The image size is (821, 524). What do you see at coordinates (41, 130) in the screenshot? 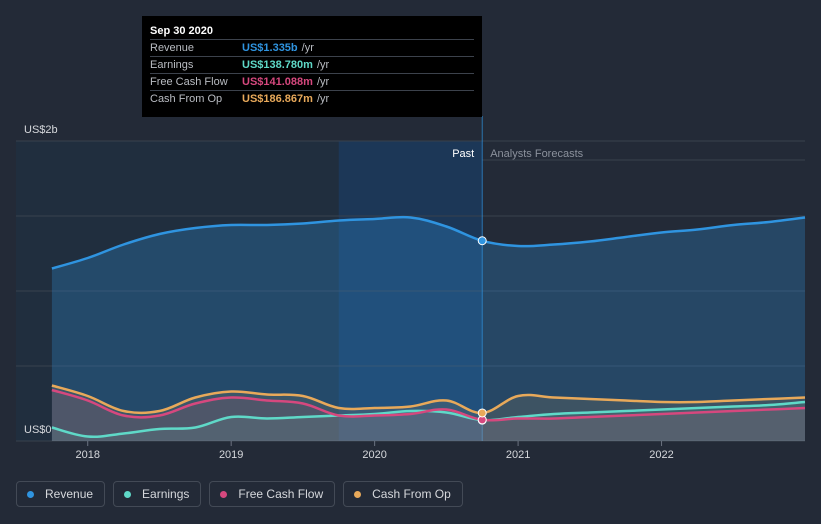
I see `y-axis-label-top: US$2b` at bounding box center [41, 130].